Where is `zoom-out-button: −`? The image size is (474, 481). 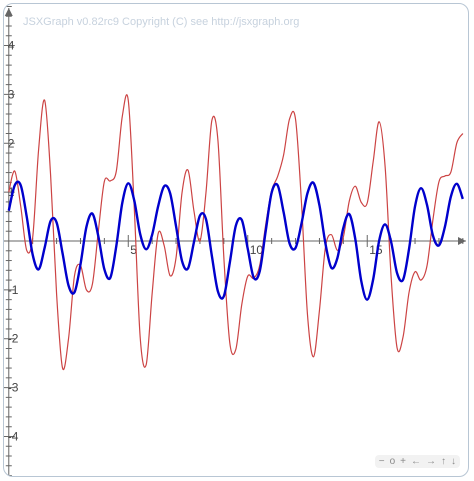 zoom-out-button: − is located at coordinates (381, 461).